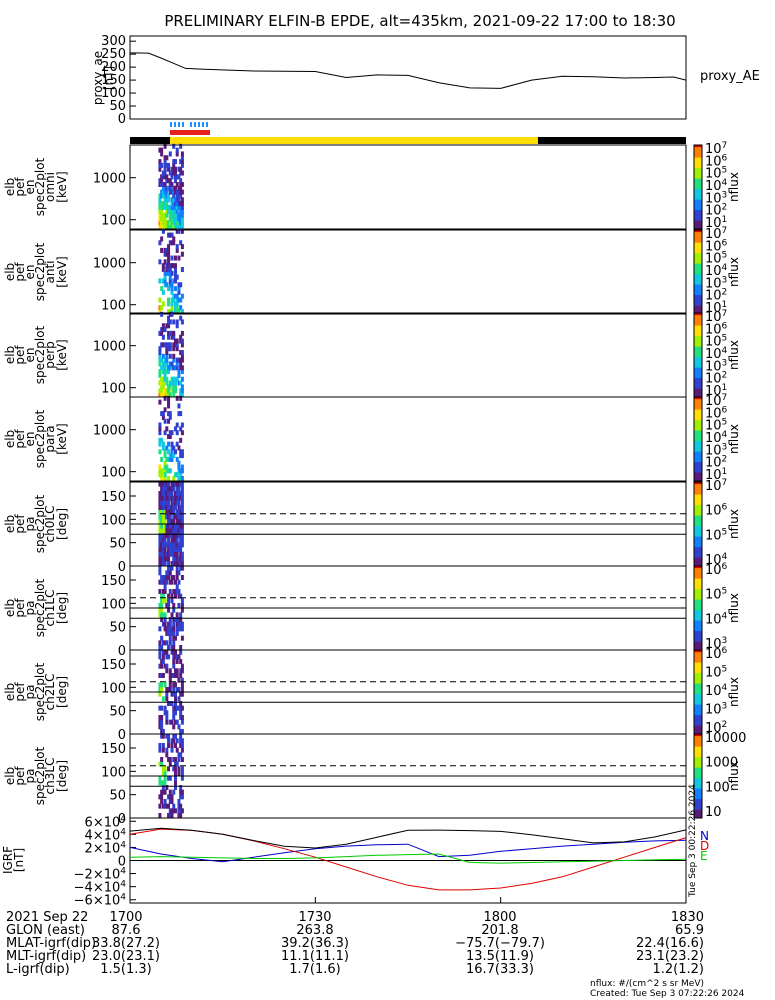 The height and width of the screenshot is (1000, 775). Describe the element at coordinates (693, 841) in the screenshot. I see `igrf-stamp: Tue Sep 3 00:22:26 2024` at that location.